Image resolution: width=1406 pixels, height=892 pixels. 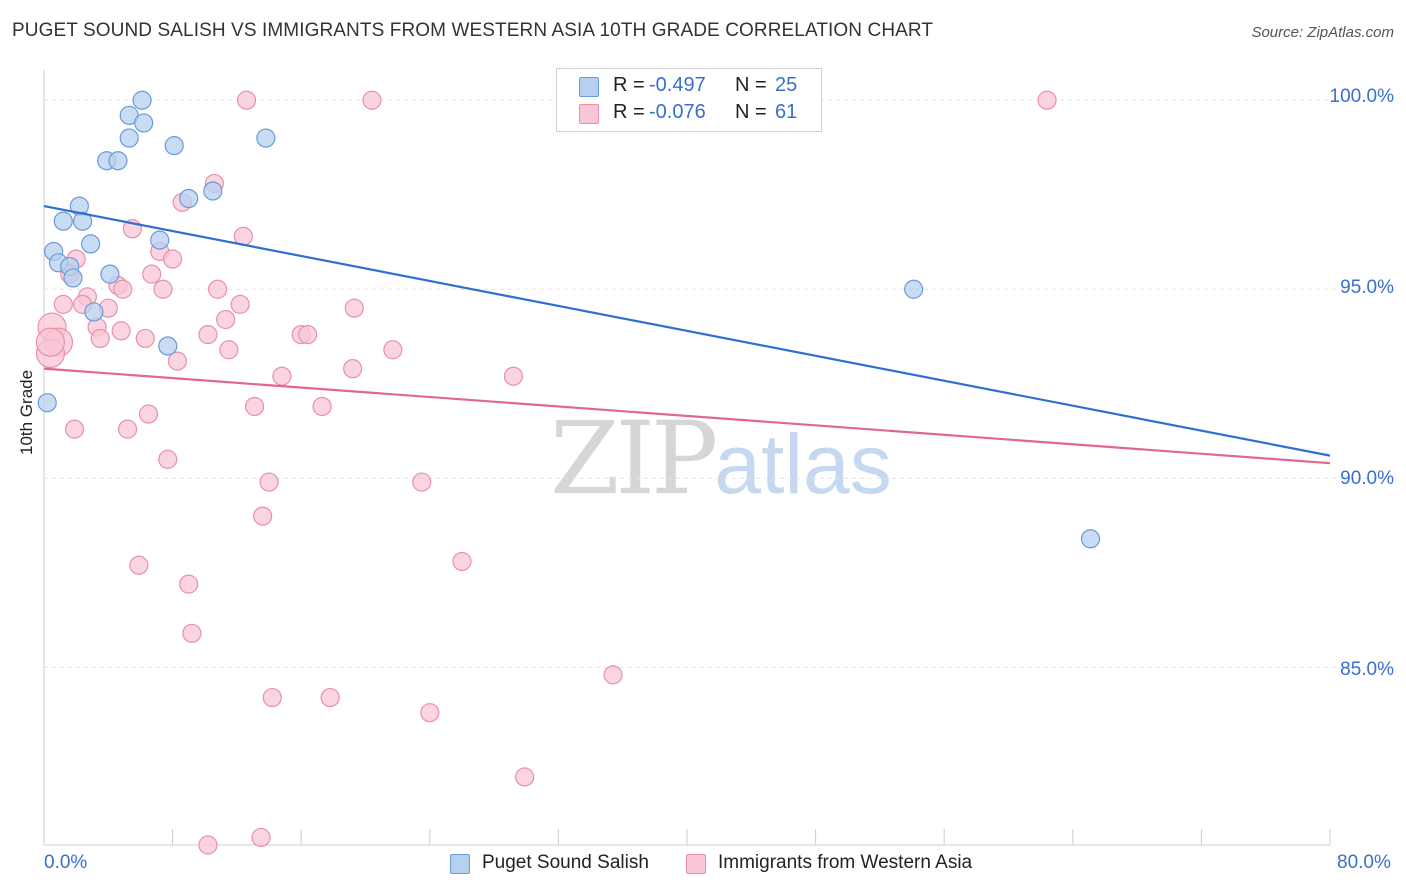 What do you see at coordinates (634, 458) in the screenshot?
I see `watermark-zip: ZIP` at bounding box center [634, 458].